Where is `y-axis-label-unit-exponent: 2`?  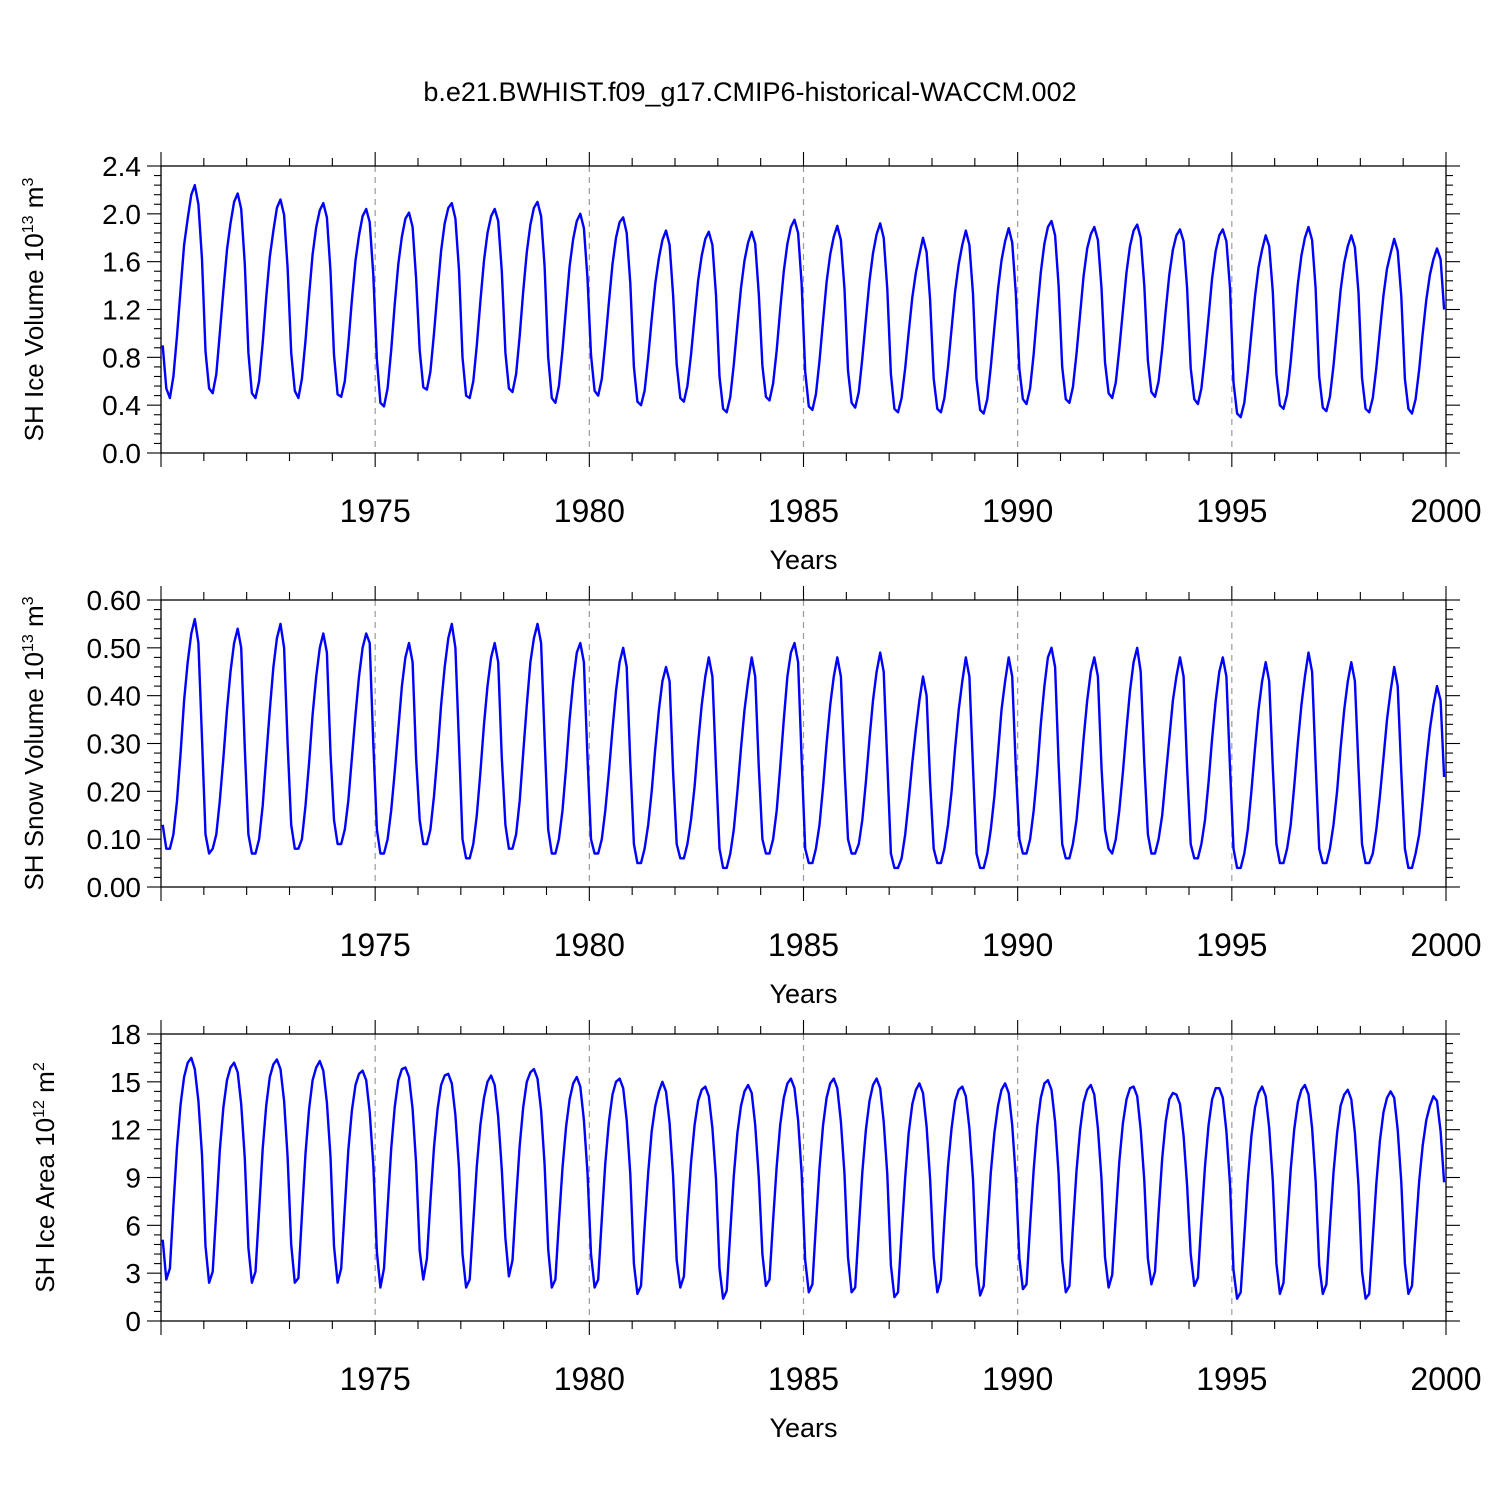
y-axis-label-unit-exponent: 2 is located at coordinates (39, 1066).